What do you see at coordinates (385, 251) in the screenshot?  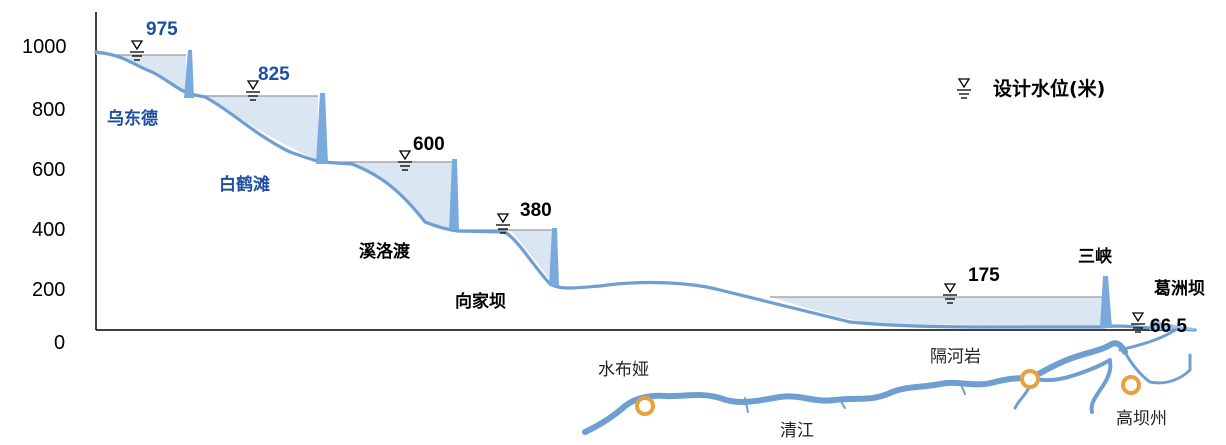 I see `station-name-xiluodu: 溪洛渡` at bounding box center [385, 251].